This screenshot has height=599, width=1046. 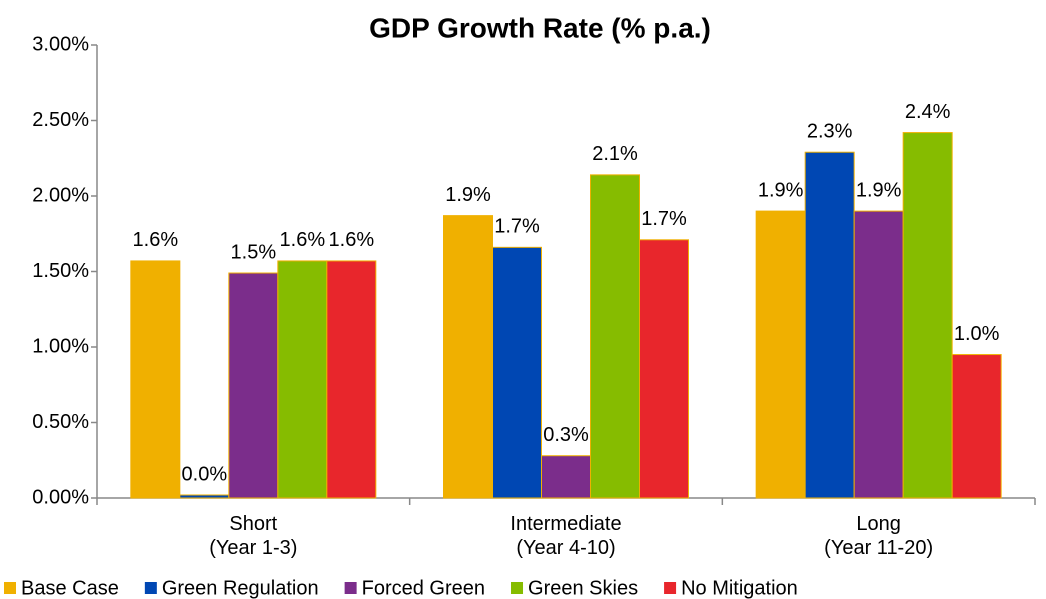 I want to click on legend-label: Base Case, so click(x=70, y=588).